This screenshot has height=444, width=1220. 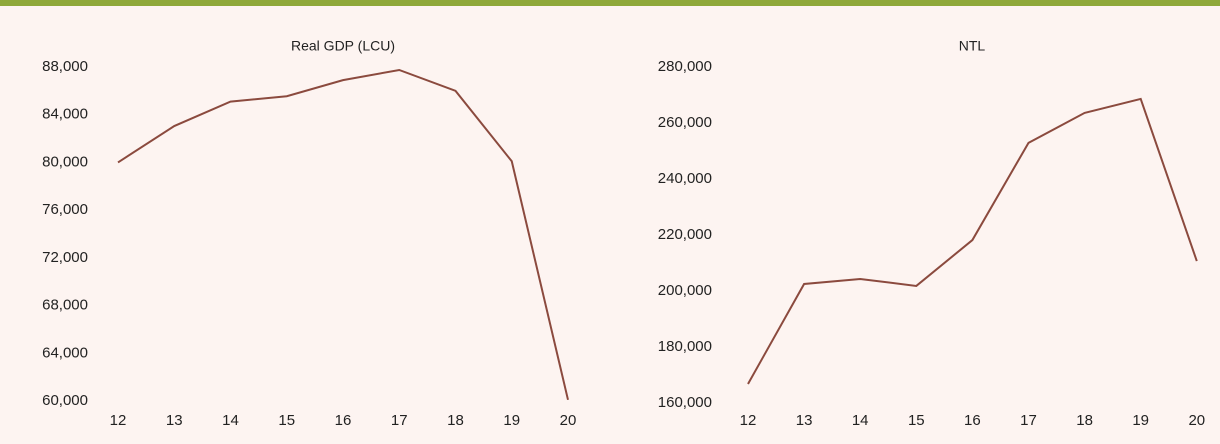 What do you see at coordinates (685, 346) in the screenshot?
I see `y-tick-label: 180,000` at bounding box center [685, 346].